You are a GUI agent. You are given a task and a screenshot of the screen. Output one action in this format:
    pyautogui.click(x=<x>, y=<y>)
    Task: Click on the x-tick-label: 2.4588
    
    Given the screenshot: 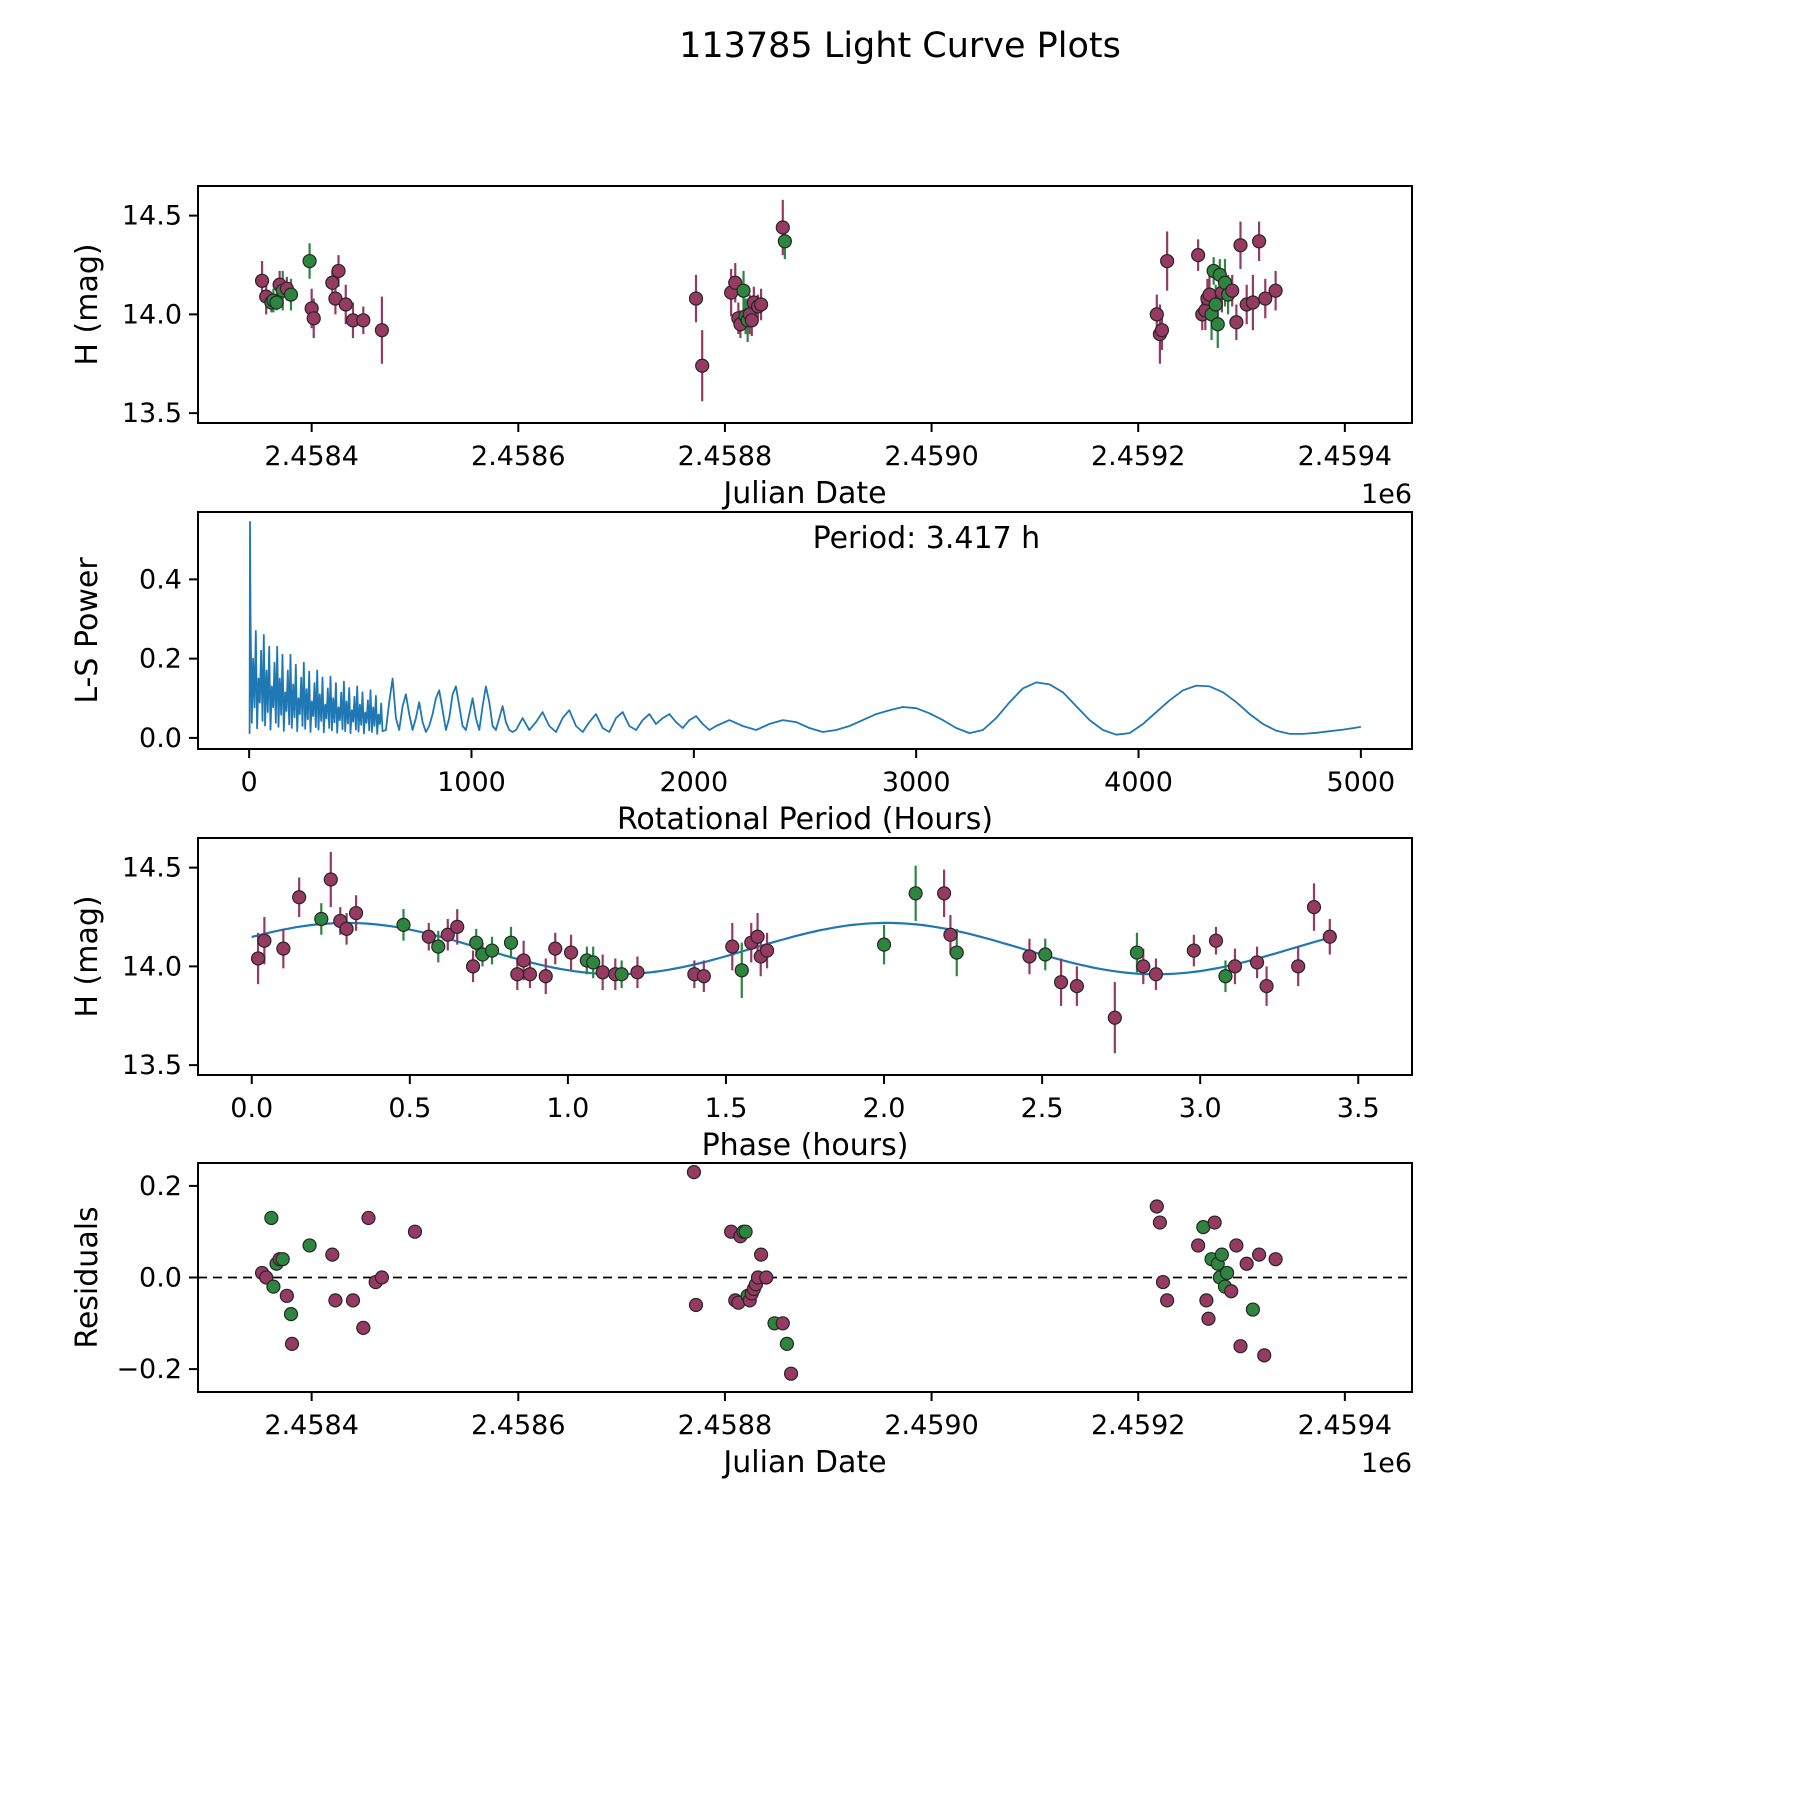 What is the action you would take?
    pyautogui.click(x=725, y=1425)
    